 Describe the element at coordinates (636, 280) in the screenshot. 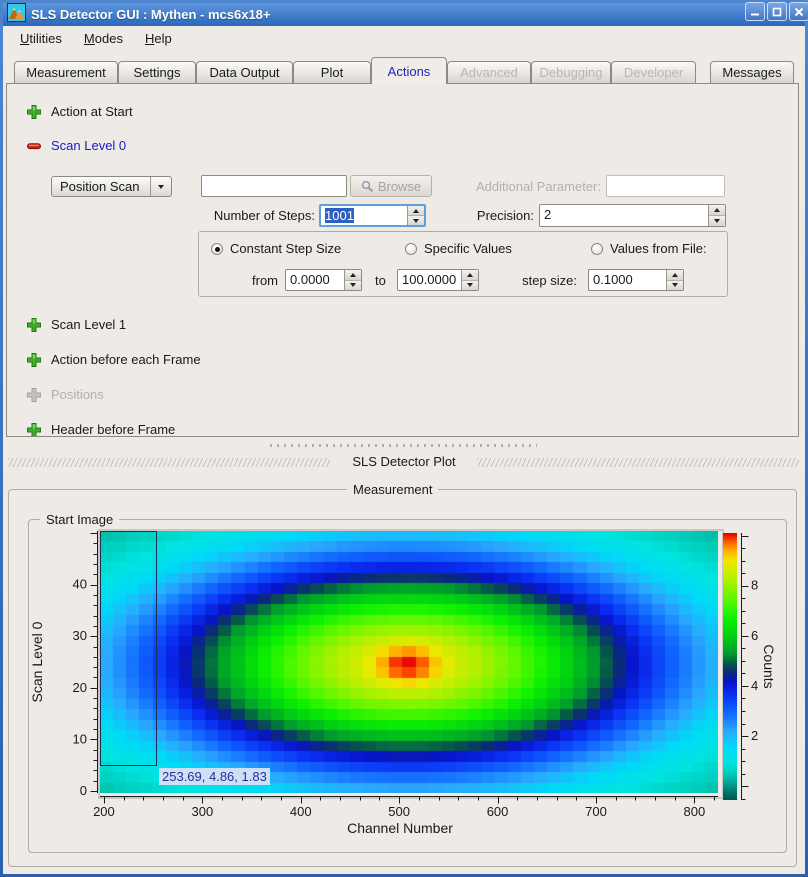

I see `step-size-spinbox: 0.1000` at that location.